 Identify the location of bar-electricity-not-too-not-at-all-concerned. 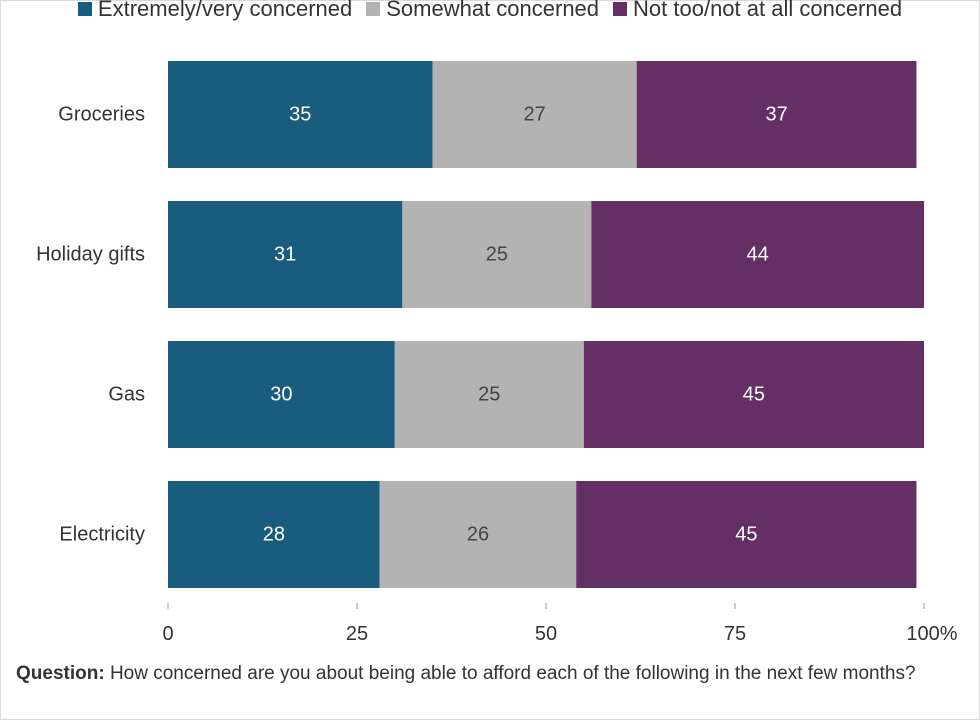
(746, 534).